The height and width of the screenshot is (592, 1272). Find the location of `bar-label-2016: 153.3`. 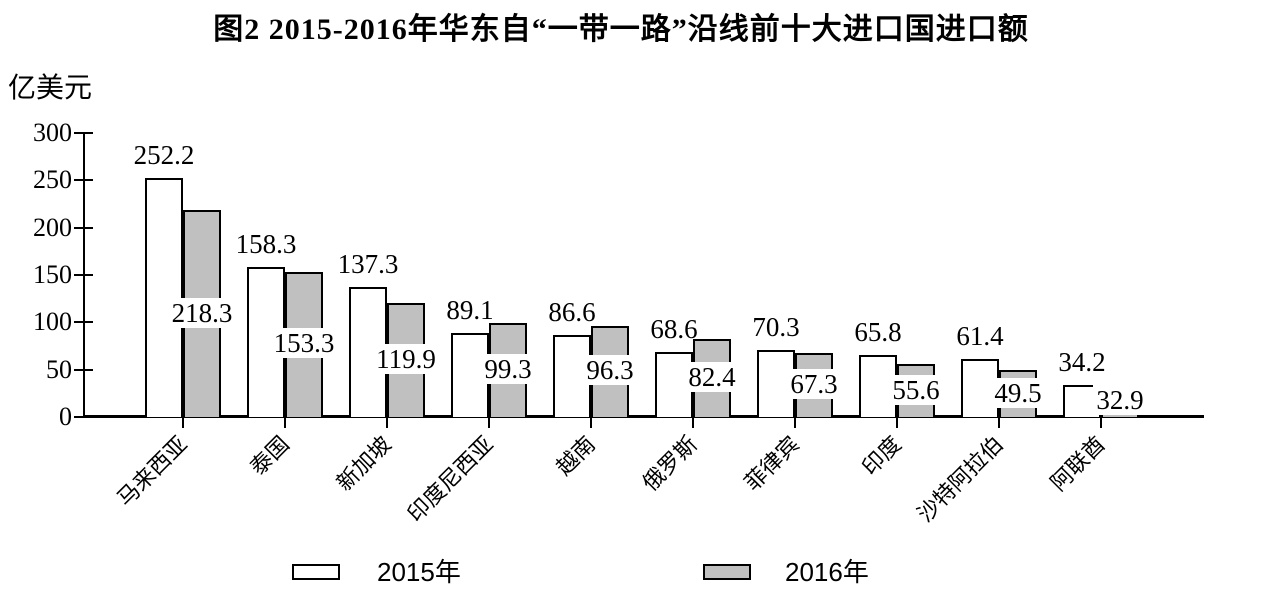

bar-label-2016: 153.3 is located at coordinates (304, 343).